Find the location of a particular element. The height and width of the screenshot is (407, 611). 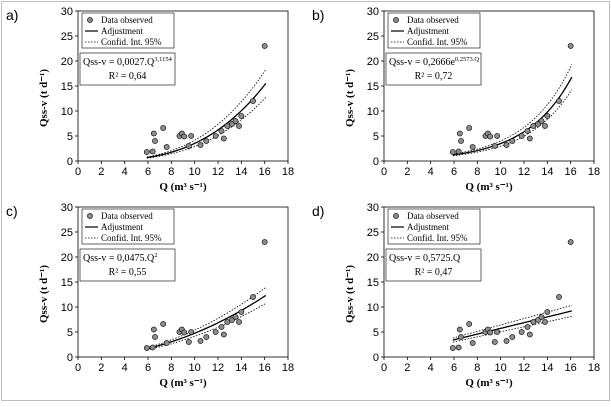

x-tick-label: 14 is located at coordinates (547, 172).